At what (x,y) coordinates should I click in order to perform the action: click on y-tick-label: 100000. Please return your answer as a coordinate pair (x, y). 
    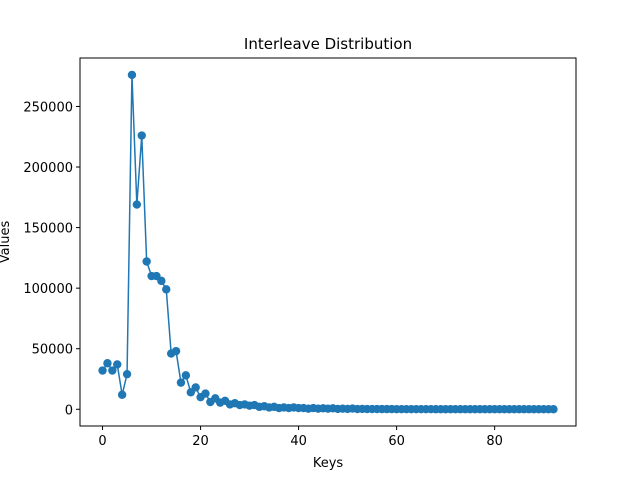
    Looking at the image, I should click on (48, 289).